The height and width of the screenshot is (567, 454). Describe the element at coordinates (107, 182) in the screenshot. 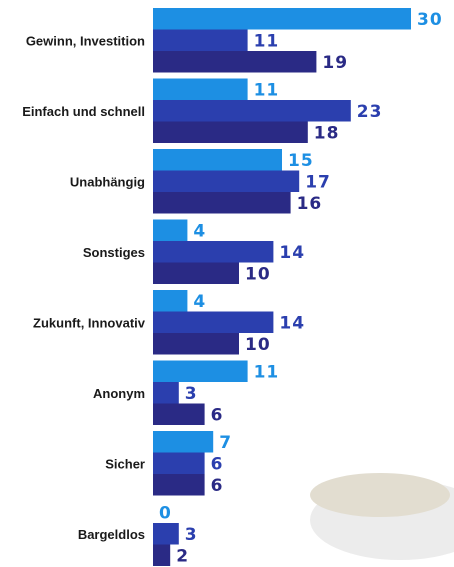

I see `category-label: Unabhängig` at that location.